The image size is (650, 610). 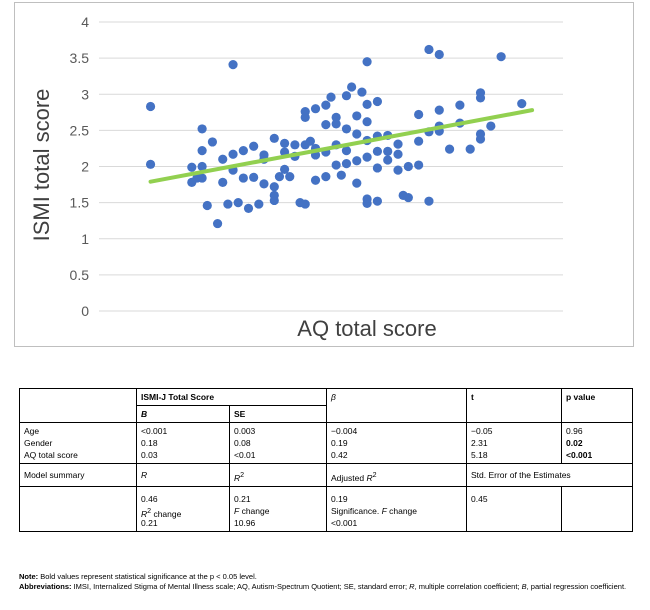 What do you see at coordinates (374, 511) in the screenshot?
I see `summary-sig-f-label: Significance. F change` at bounding box center [374, 511].